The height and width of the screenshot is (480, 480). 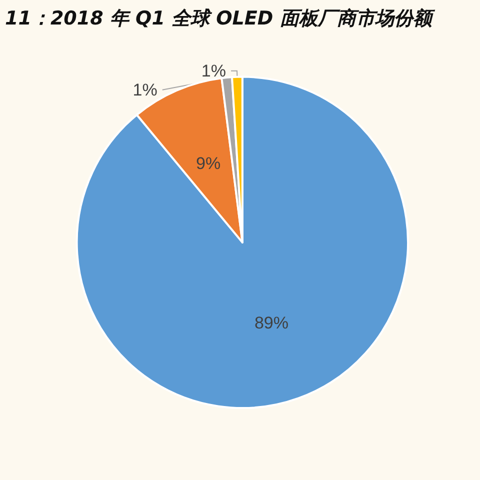 I want to click on data-label: 9%, so click(x=208, y=164).